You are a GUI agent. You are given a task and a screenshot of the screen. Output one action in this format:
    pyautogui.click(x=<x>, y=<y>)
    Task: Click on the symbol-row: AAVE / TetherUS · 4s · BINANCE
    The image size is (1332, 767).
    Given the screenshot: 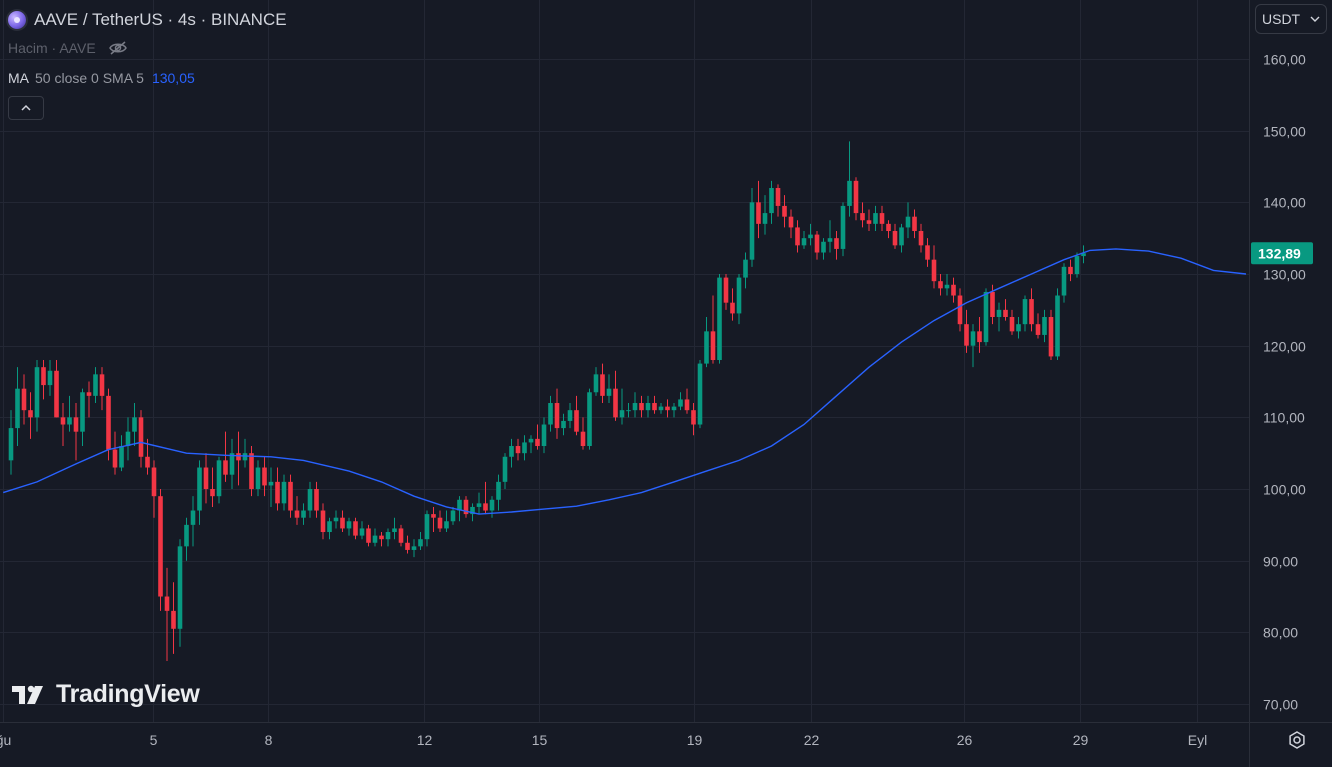 What is the action you would take?
    pyautogui.click(x=147, y=20)
    